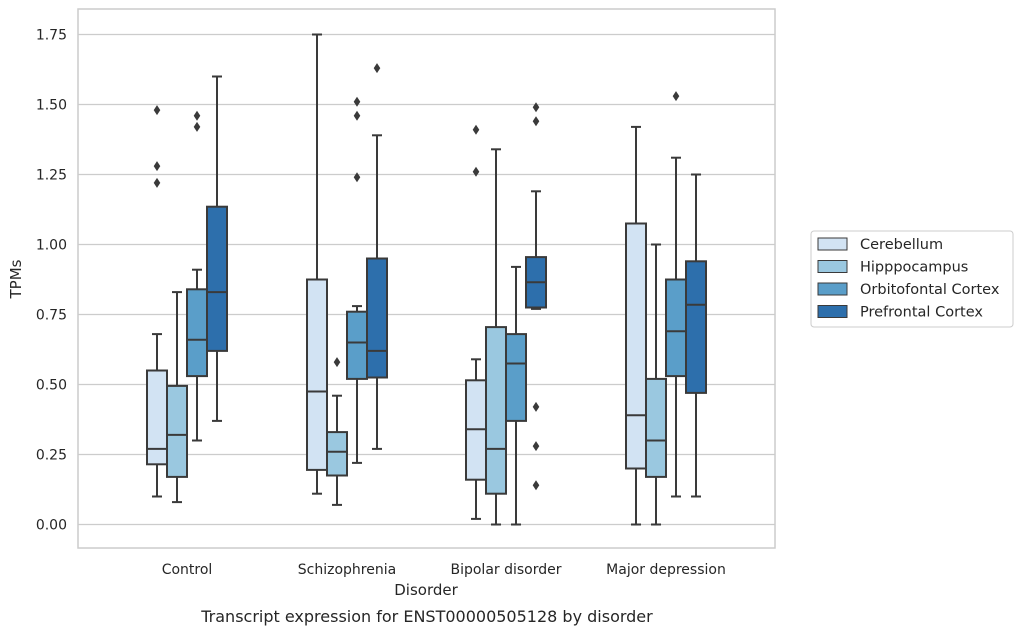 This screenshot has width=1023, height=634. What do you see at coordinates (16, 279) in the screenshot?
I see `y-axis-label: TPMs` at bounding box center [16, 279].